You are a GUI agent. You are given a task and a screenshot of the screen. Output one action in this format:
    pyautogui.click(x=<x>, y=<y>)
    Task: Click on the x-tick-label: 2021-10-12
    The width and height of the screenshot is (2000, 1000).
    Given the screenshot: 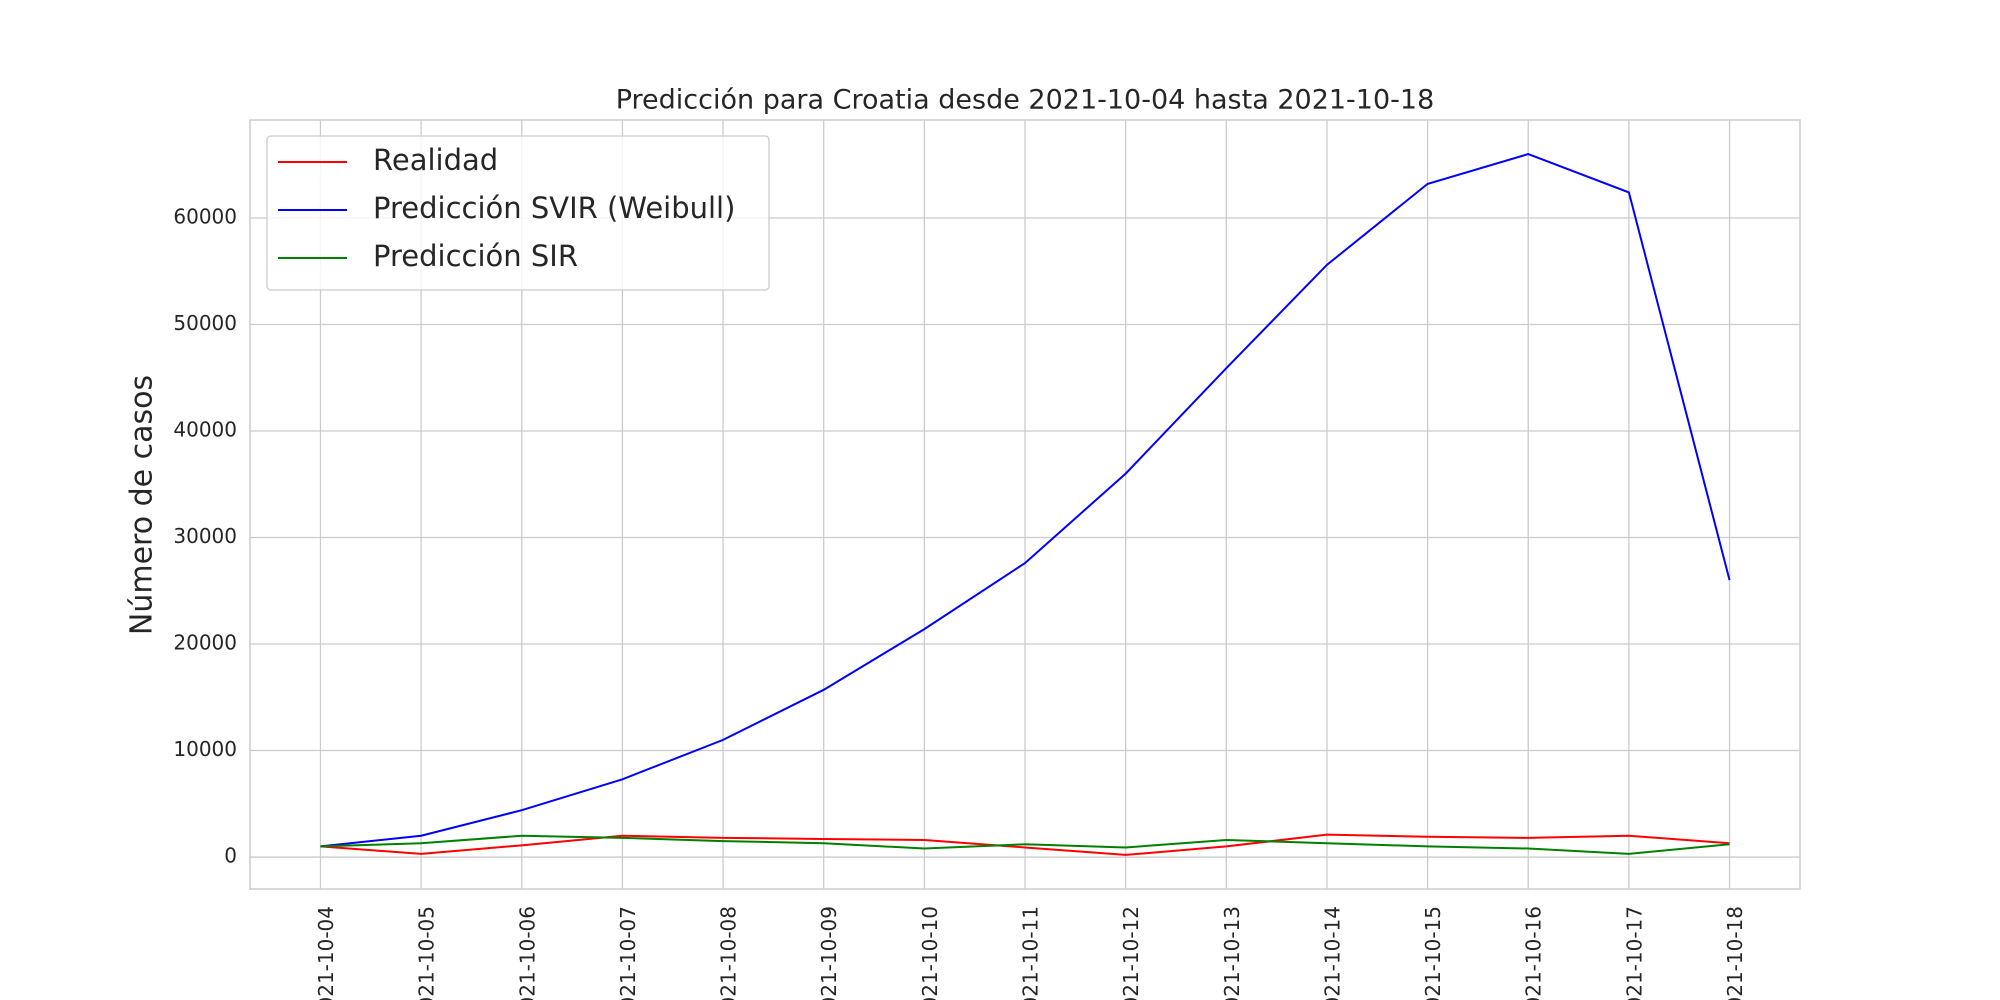 What is the action you would take?
    pyautogui.click(x=1131, y=953)
    